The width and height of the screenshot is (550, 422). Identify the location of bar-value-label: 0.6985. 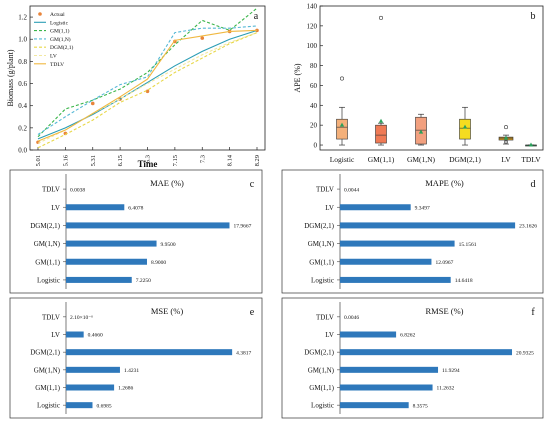
(103, 406).